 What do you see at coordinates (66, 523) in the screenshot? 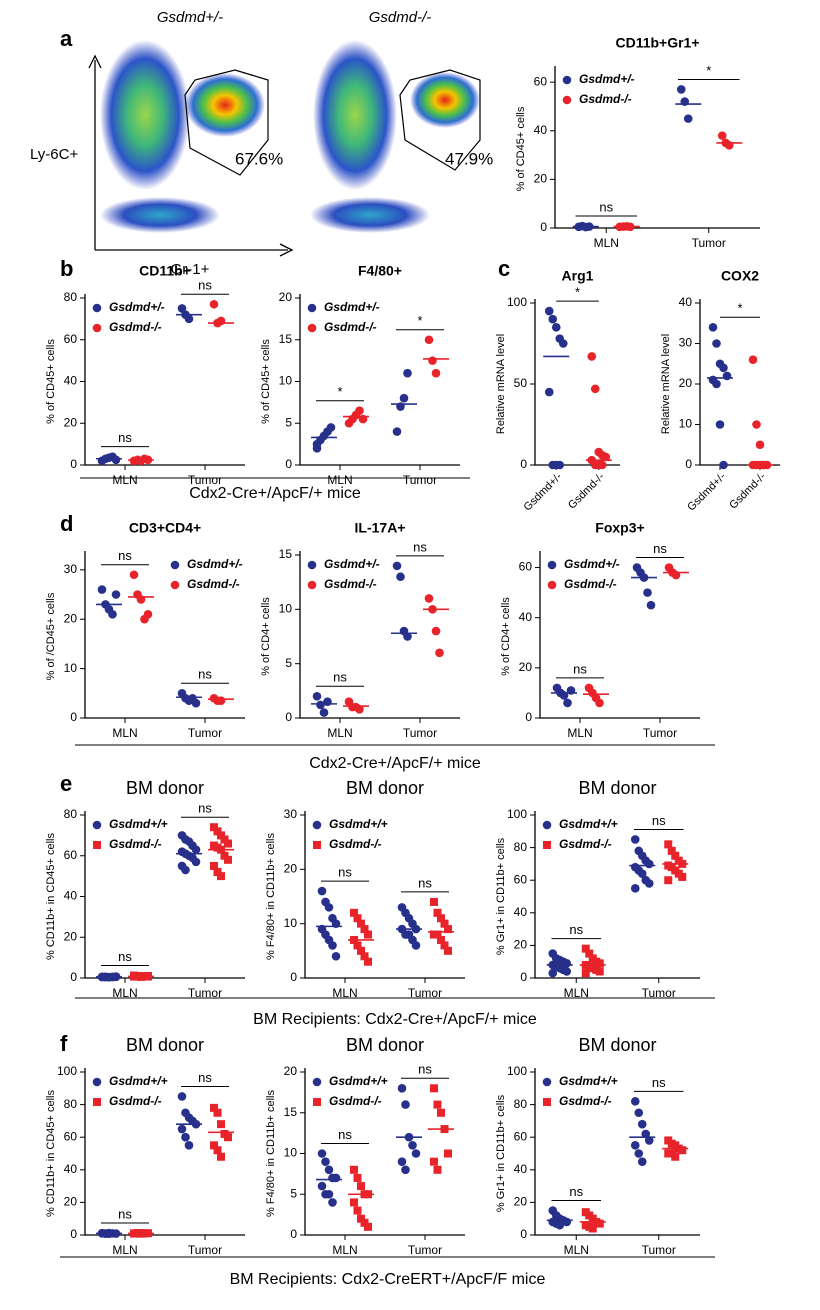
I see `panel-label: d` at bounding box center [66, 523].